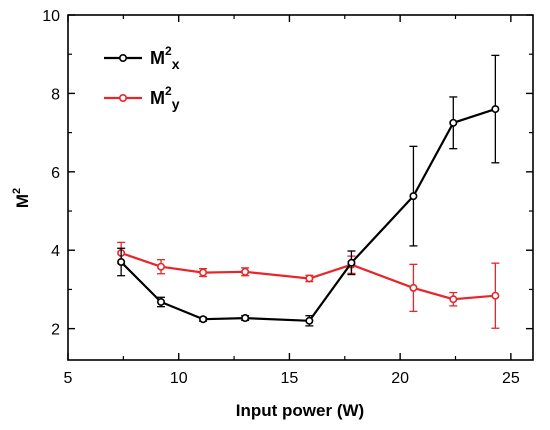 The image size is (550, 430). Describe the element at coordinates (511, 378) in the screenshot. I see `x-tick-label: 25` at that location.